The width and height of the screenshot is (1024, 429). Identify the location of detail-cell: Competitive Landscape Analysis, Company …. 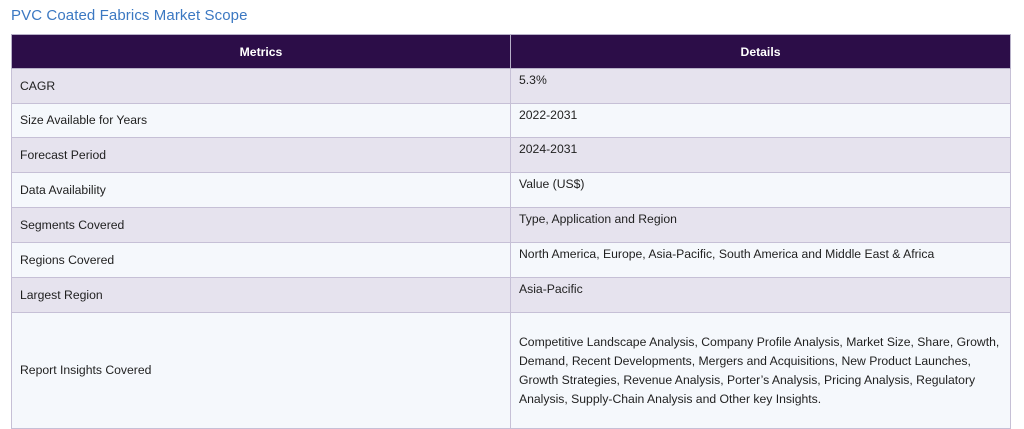
(760, 370).